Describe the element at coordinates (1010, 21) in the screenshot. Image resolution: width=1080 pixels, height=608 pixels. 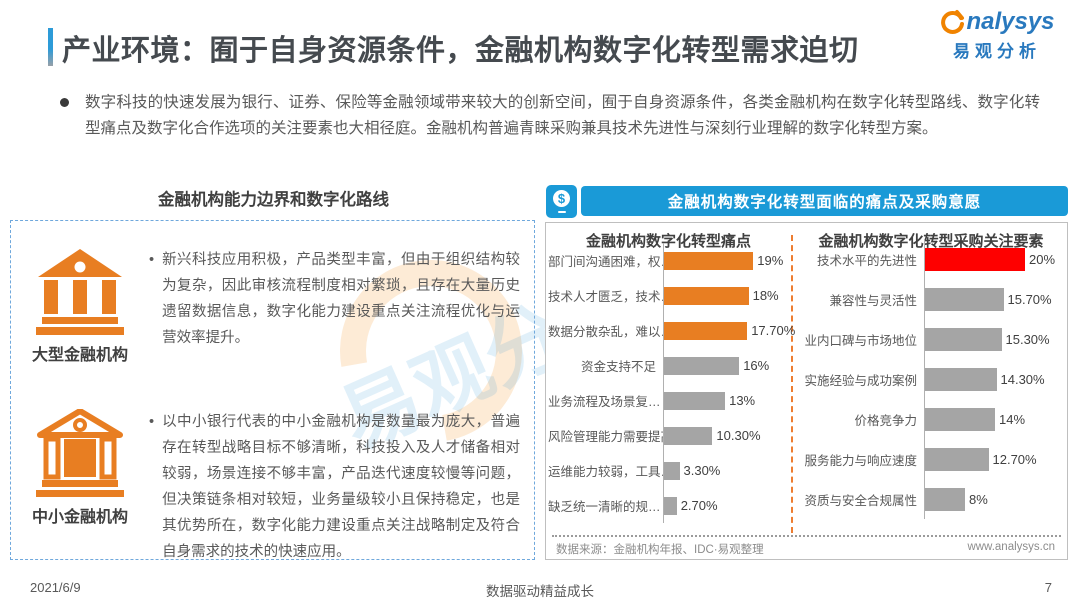
I see `logo-text-en: nalysys` at that location.